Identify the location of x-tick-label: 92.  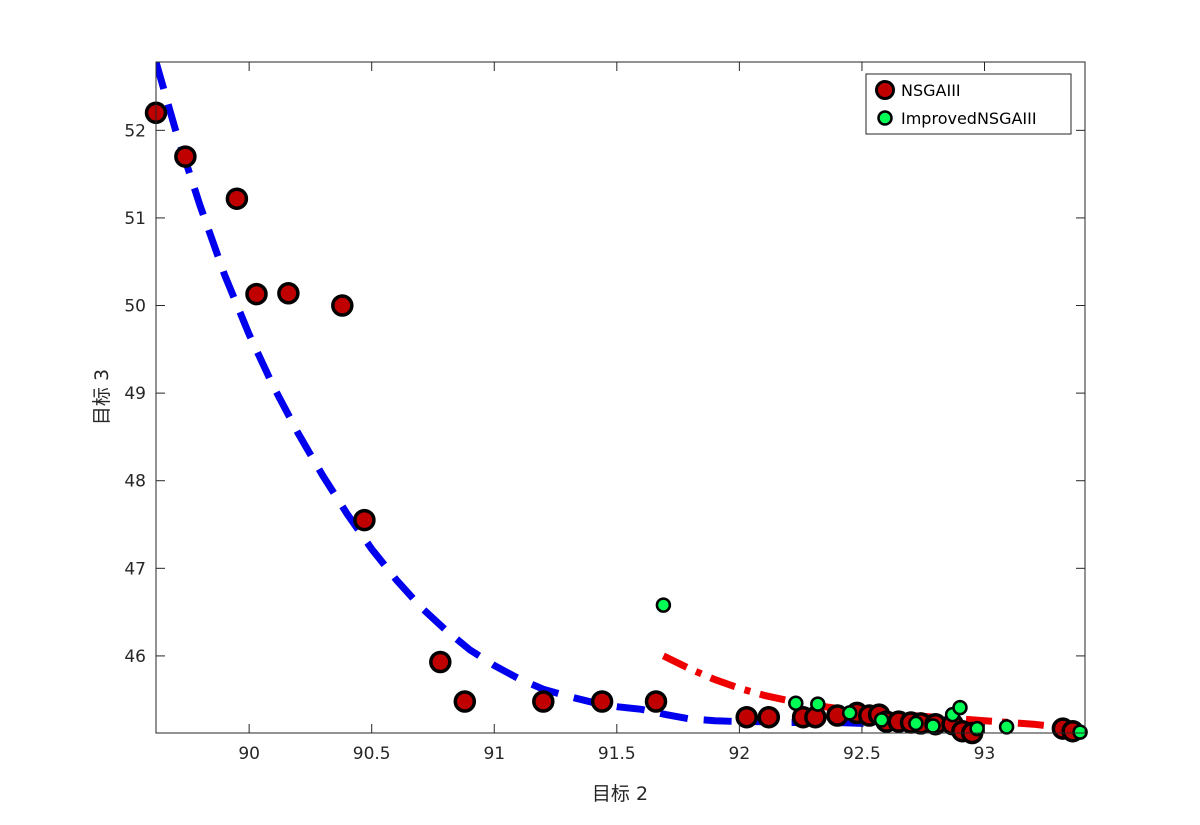
(740, 754).